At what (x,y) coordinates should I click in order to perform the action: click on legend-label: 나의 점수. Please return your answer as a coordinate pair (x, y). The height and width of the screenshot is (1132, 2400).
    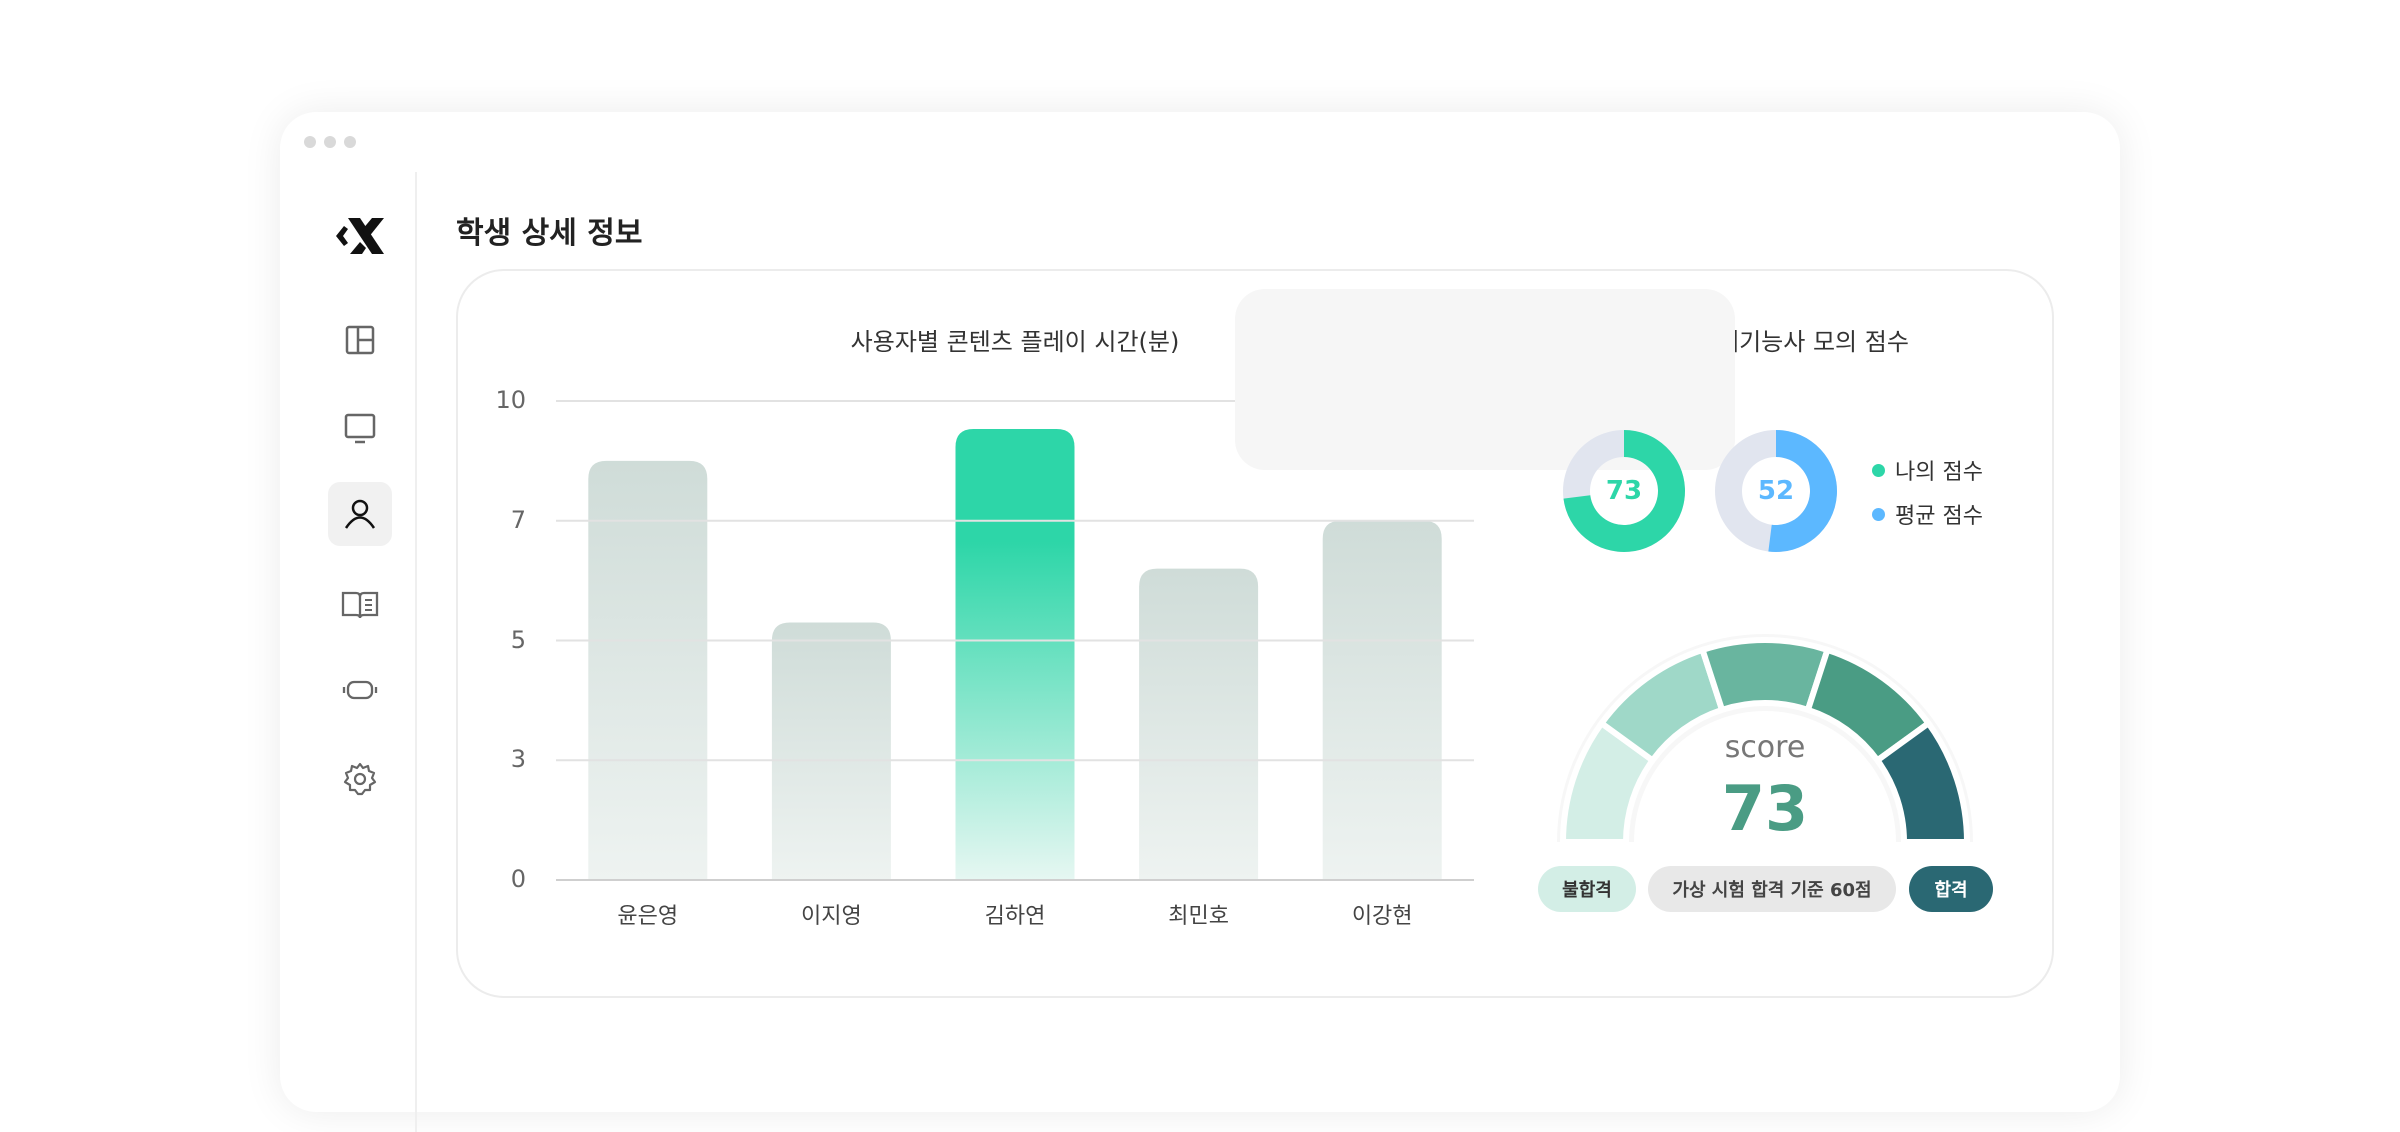
    Looking at the image, I should click on (1939, 472).